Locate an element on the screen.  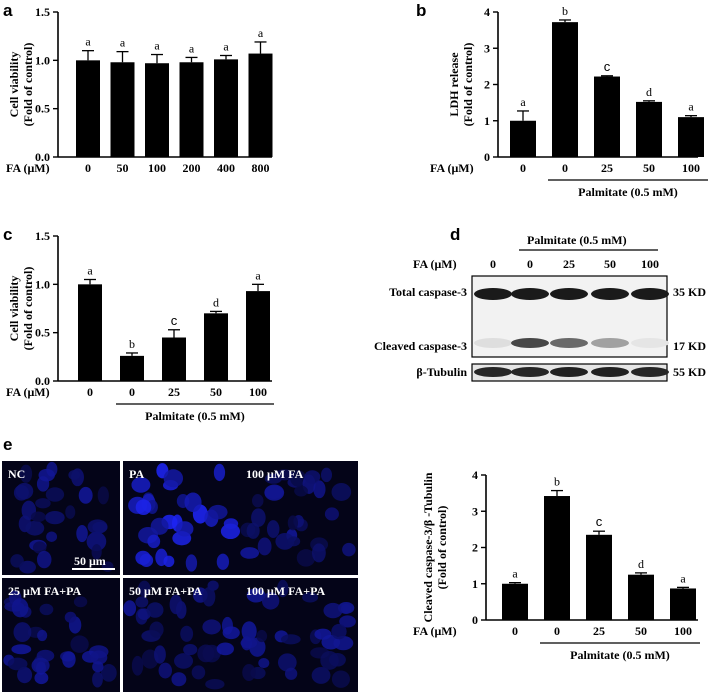
significance-letter: c is located at coordinates (599, 521).